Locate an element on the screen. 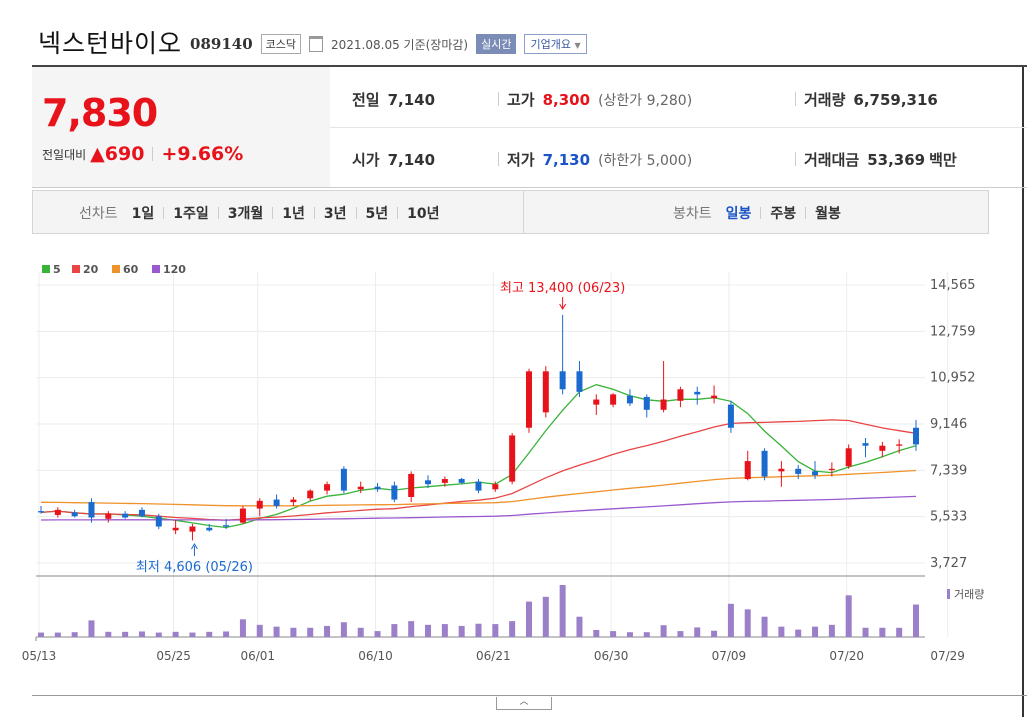 The width and height of the screenshot is (1027, 720). high-arrow-head is located at coordinates (563, 306).